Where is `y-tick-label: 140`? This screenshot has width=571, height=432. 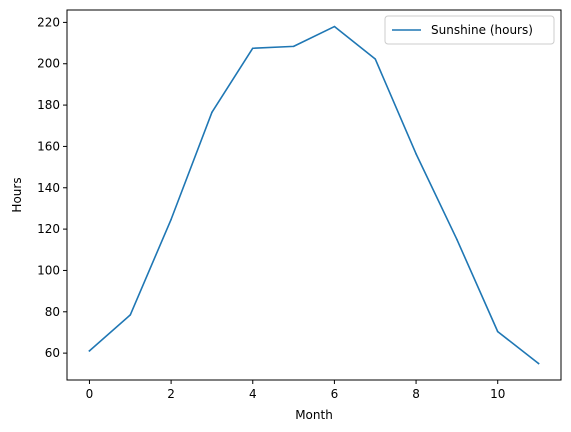 y-tick-label: 140 is located at coordinates (48, 188).